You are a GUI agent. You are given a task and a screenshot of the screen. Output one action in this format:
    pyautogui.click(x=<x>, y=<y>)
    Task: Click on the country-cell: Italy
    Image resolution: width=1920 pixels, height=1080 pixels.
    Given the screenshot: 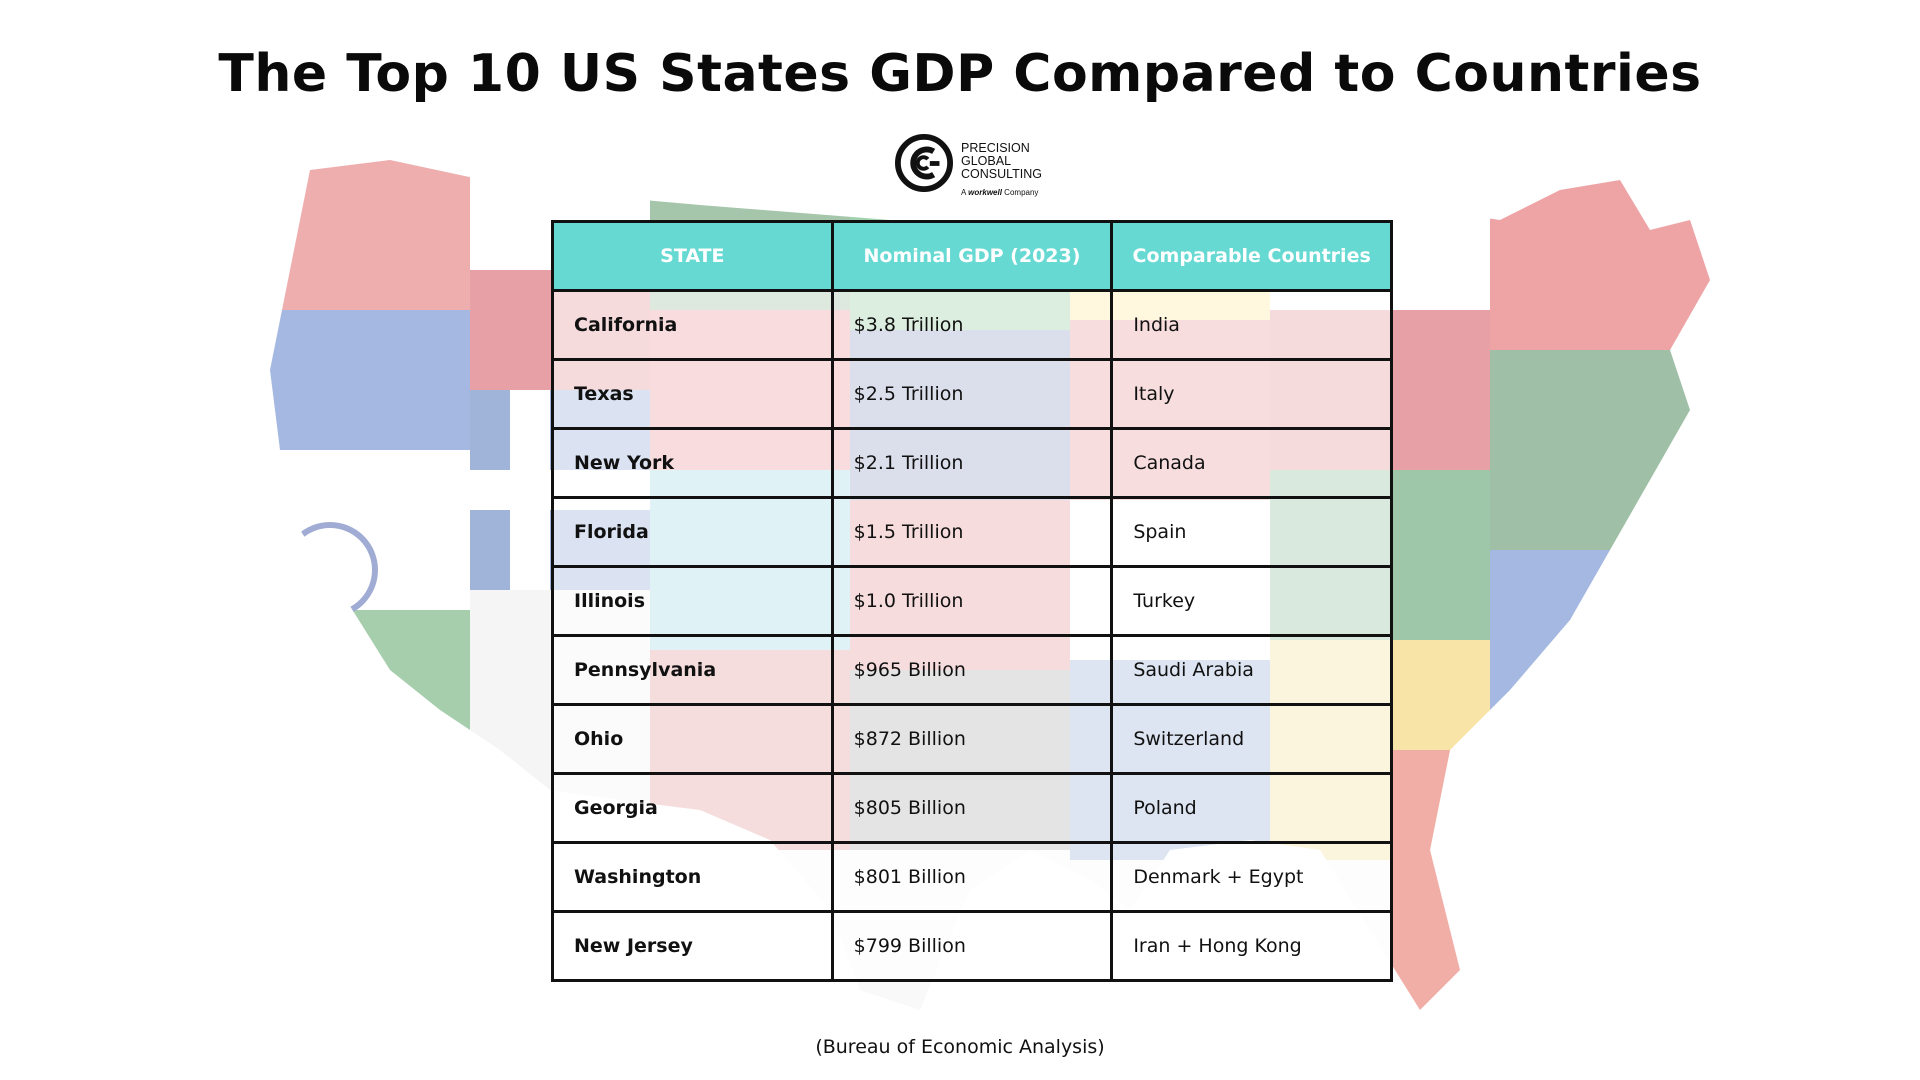 What is the action you would take?
    pyautogui.click(x=1251, y=394)
    